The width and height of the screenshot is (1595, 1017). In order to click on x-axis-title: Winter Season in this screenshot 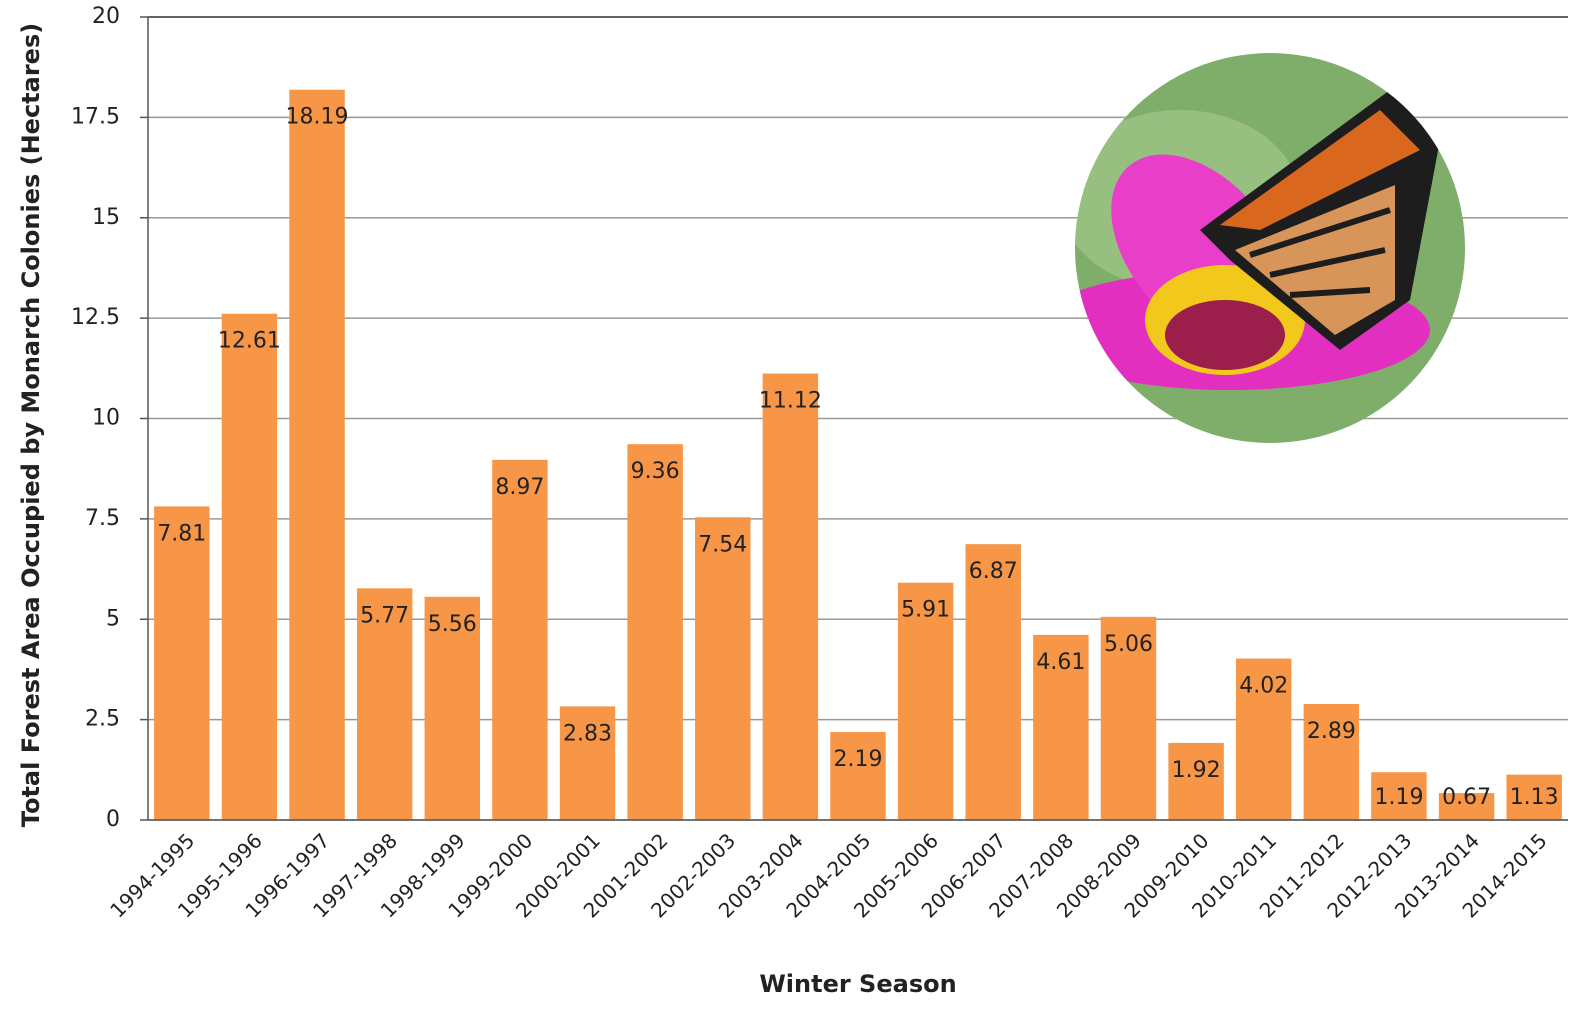, I will do `click(857, 984)`.